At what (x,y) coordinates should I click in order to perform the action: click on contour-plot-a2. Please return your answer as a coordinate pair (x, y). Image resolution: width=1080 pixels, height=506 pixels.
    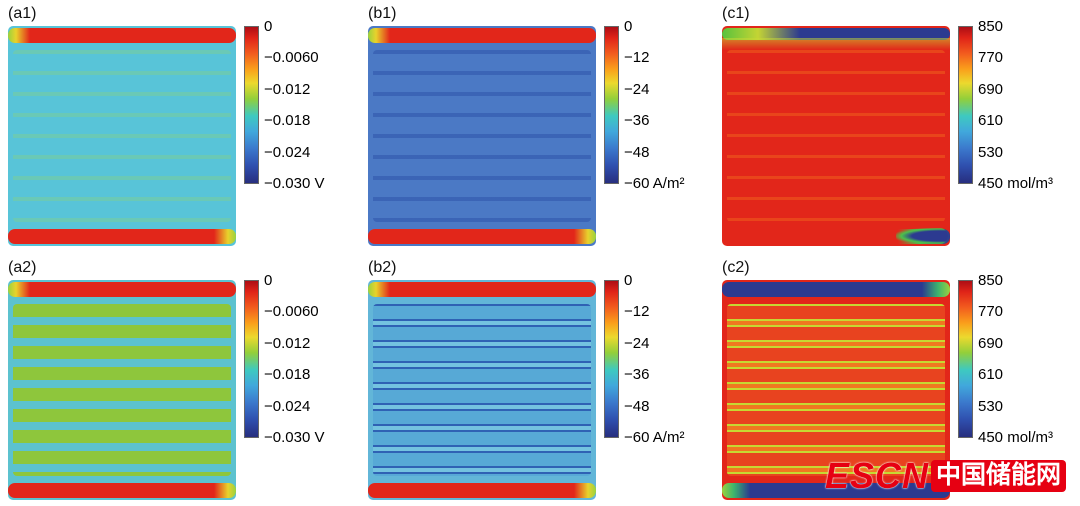
    Looking at the image, I should click on (122, 390).